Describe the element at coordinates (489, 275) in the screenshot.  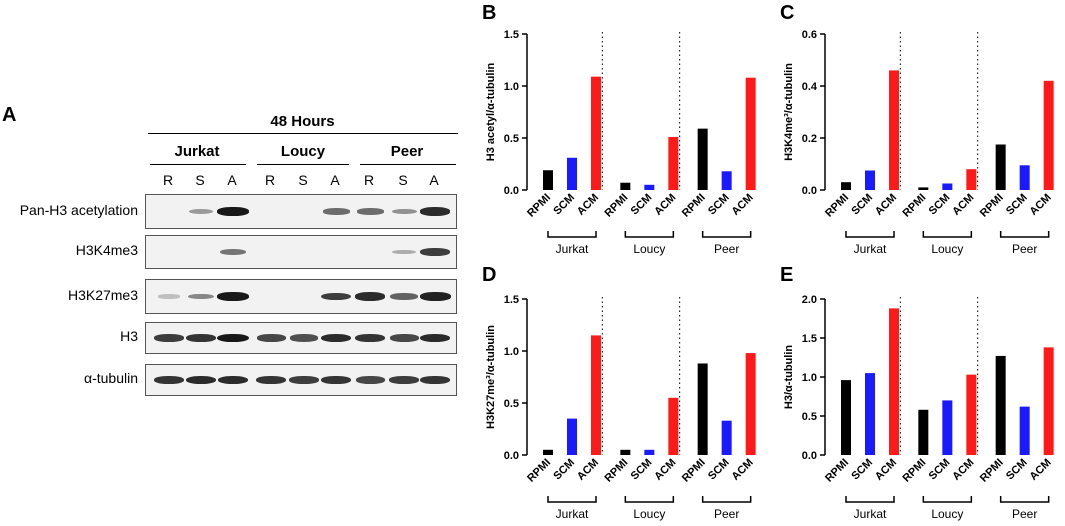
I see `panel-letter-d: D` at that location.